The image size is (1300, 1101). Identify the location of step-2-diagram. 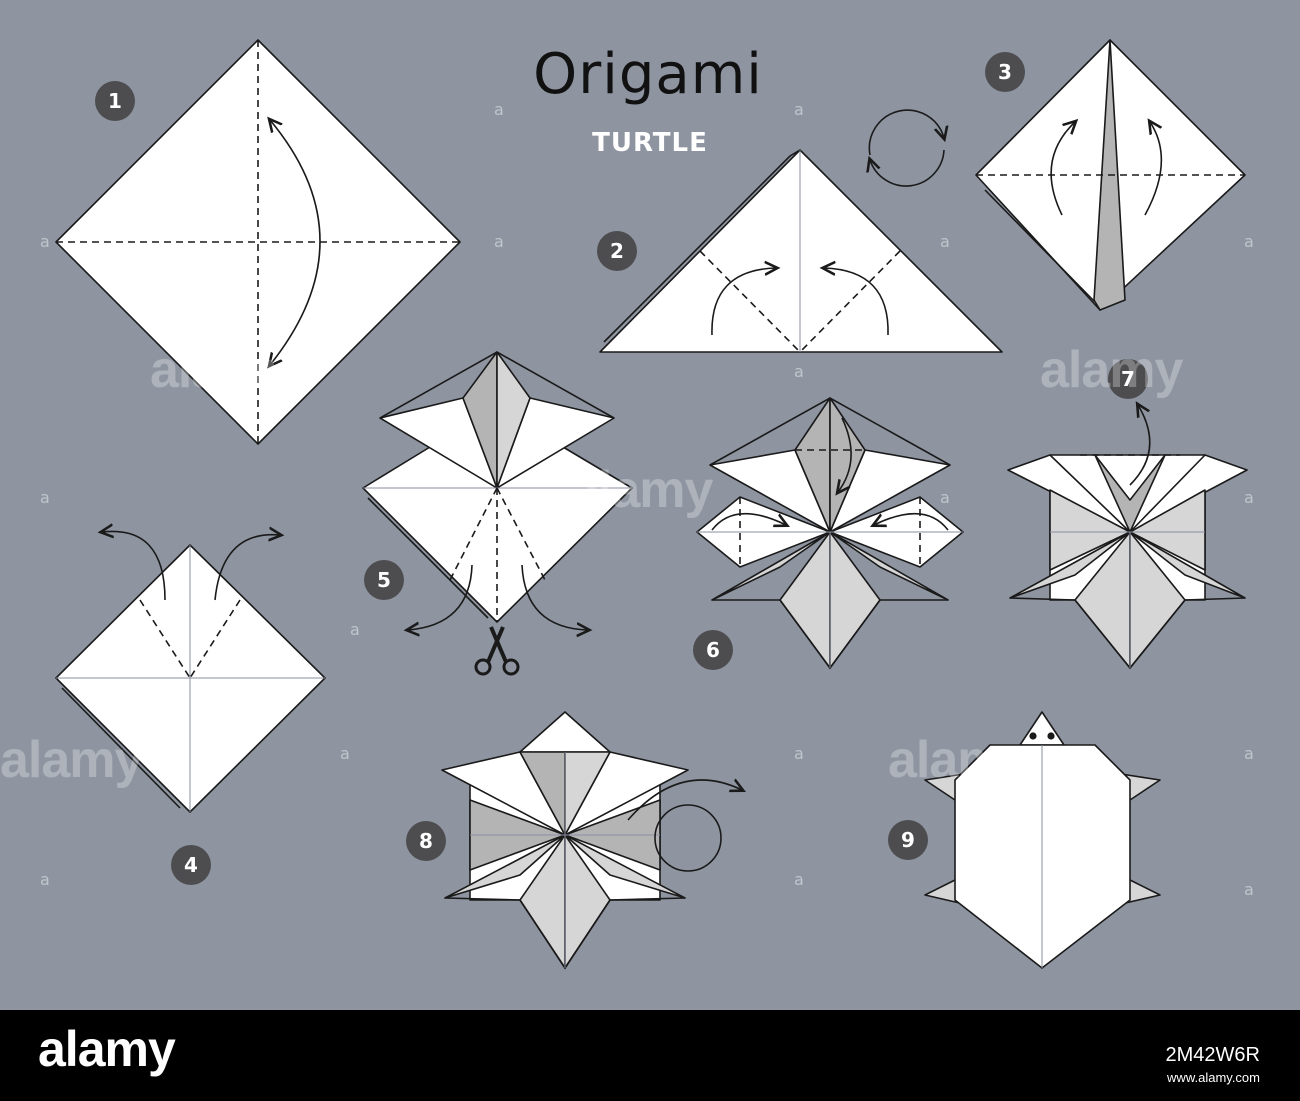
(801, 251).